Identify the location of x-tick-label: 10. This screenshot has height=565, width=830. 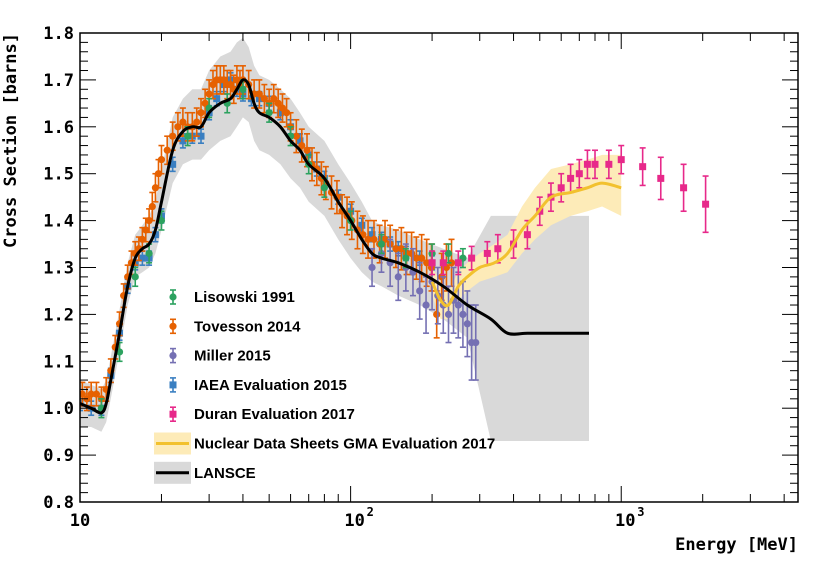
(80, 521).